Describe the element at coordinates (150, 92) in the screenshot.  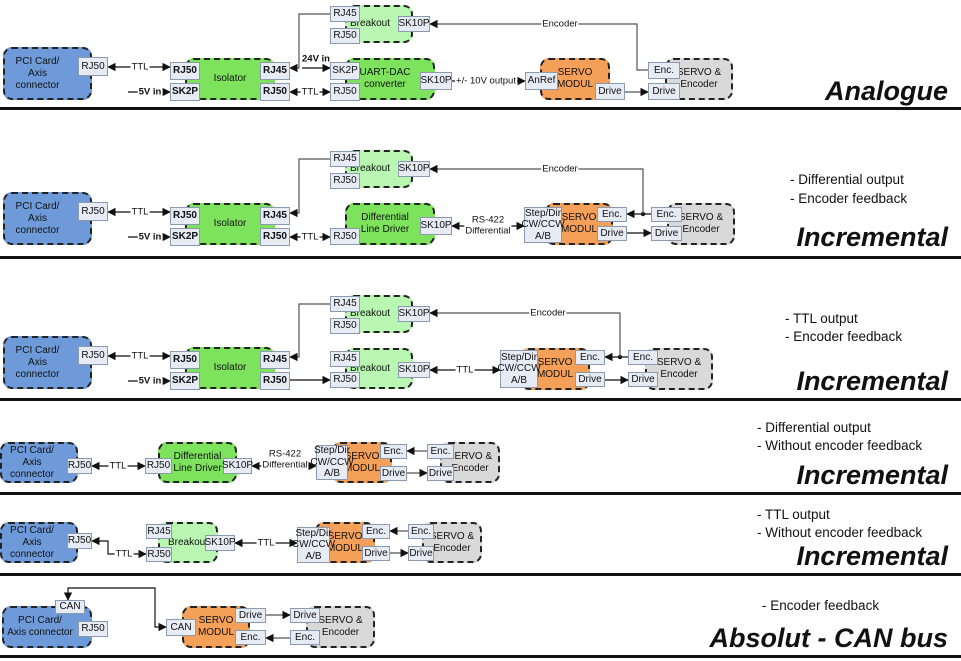
I see `wire-label-v5-in: 5V in` at that location.